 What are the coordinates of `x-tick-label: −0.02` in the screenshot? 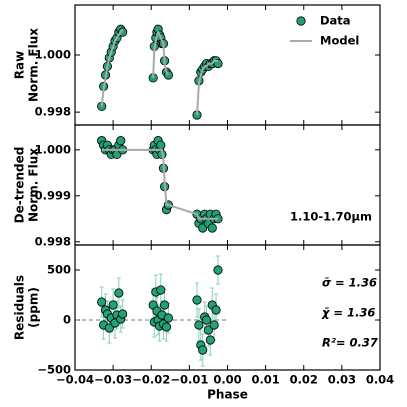 It's located at (151, 380).